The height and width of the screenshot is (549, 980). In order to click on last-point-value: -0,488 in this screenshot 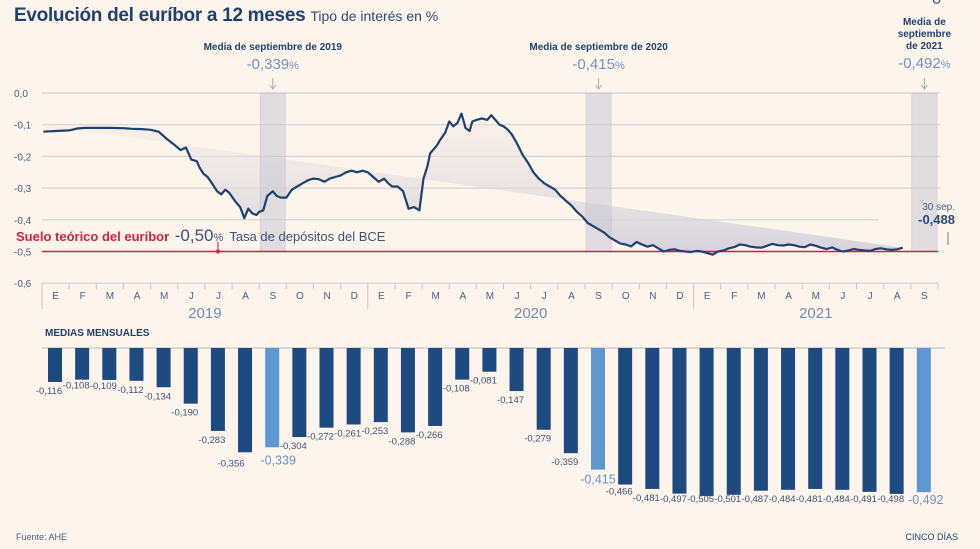, I will do `click(936, 219)`.